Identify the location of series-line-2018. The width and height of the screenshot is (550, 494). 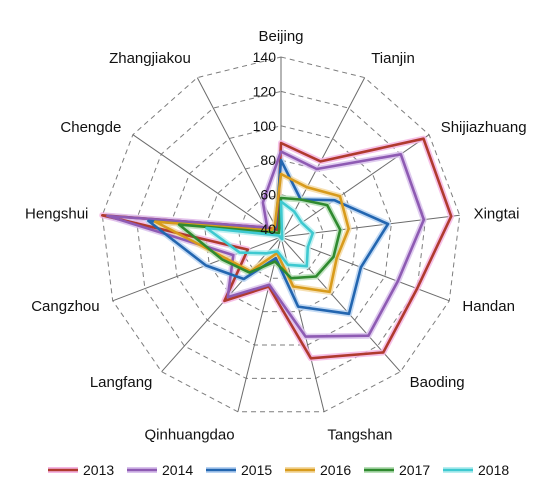
(260, 234).